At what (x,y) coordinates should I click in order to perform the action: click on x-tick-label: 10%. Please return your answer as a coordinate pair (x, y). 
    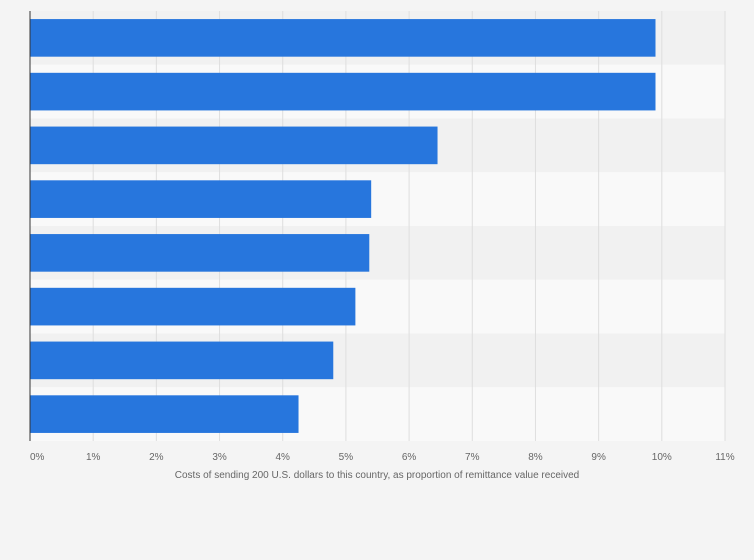
    Looking at the image, I should click on (662, 457).